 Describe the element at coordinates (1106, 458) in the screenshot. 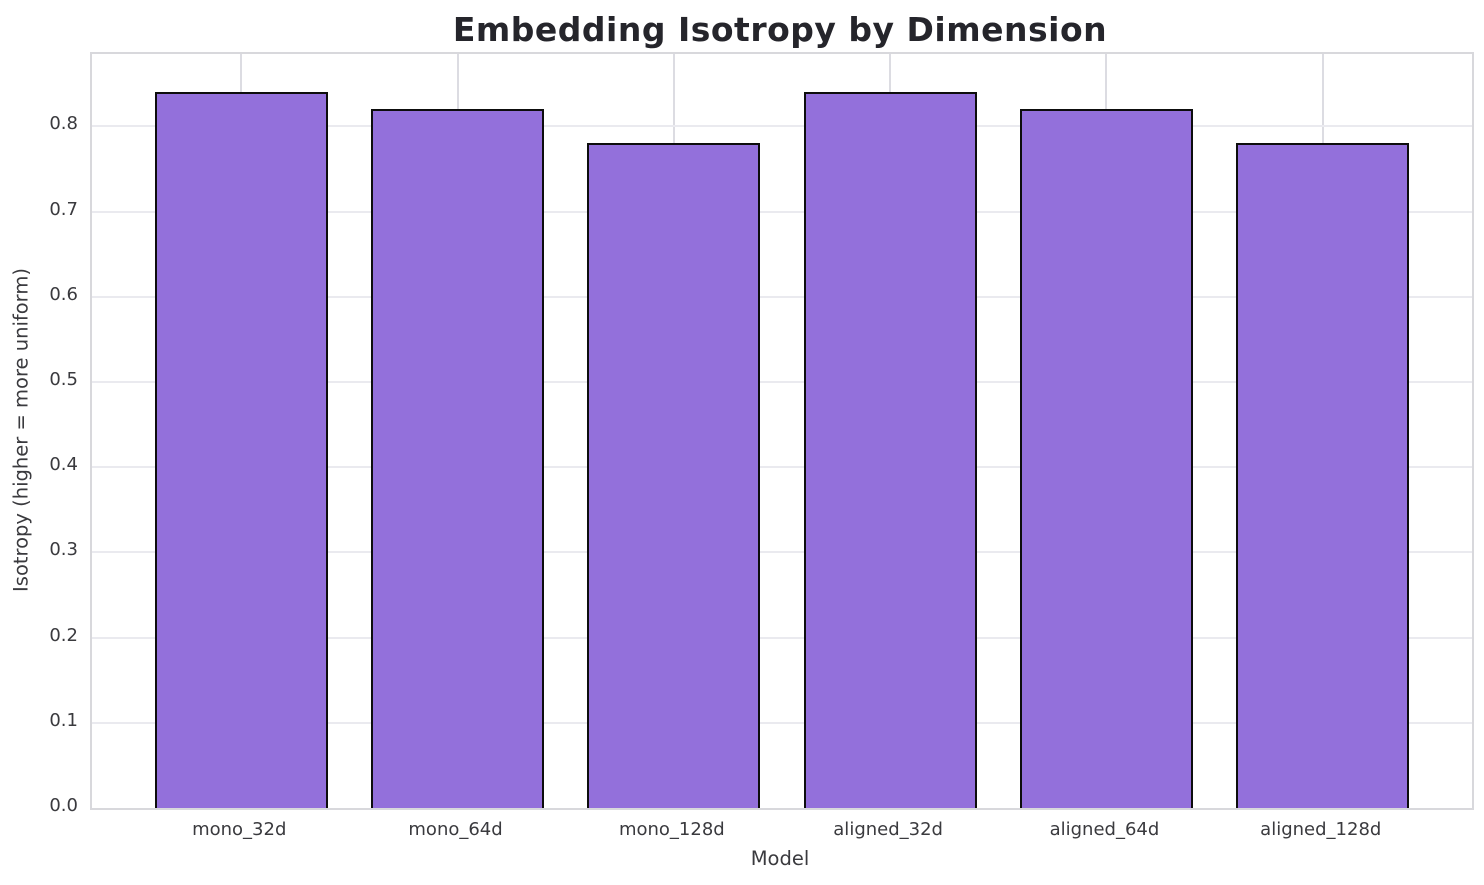

I see `bar-aligned_64d` at that location.